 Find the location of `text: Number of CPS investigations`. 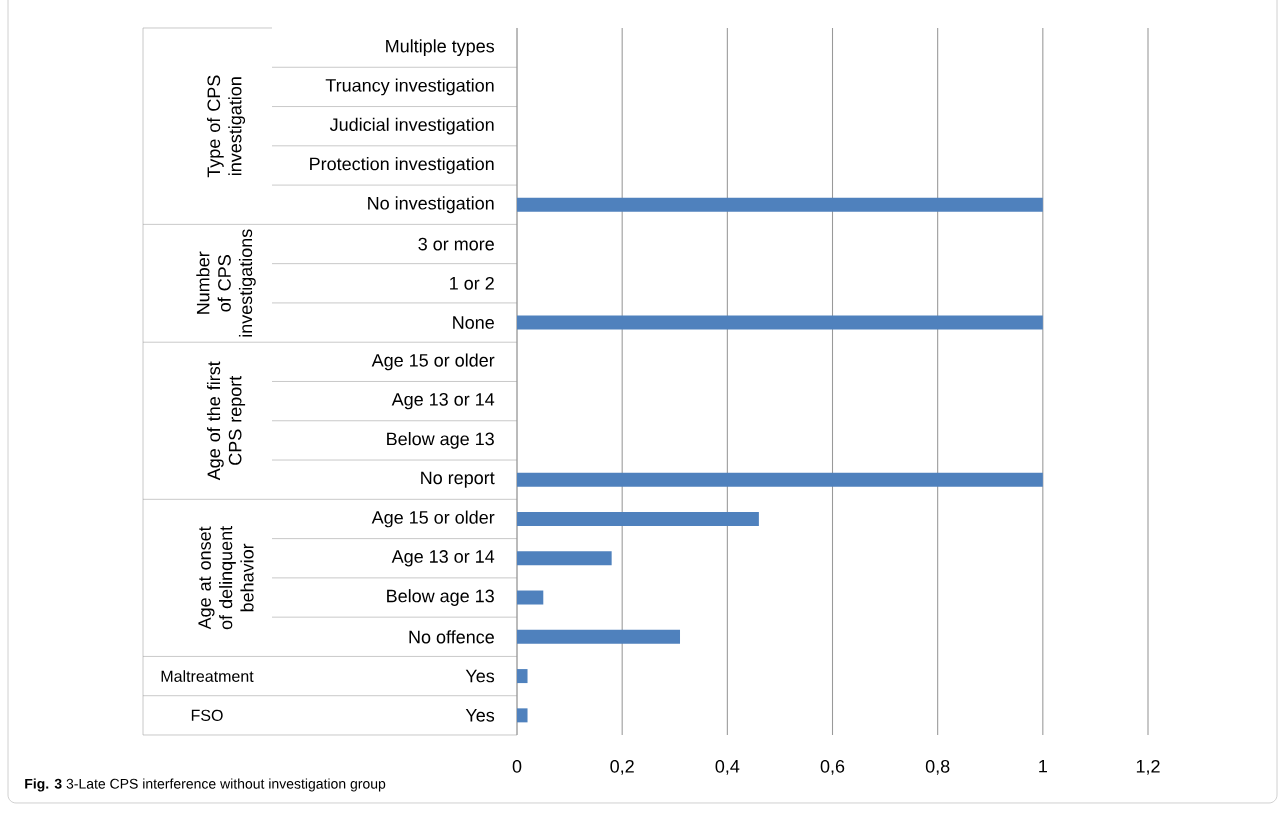

text: Number of CPS investigations is located at coordinates (226, 283).